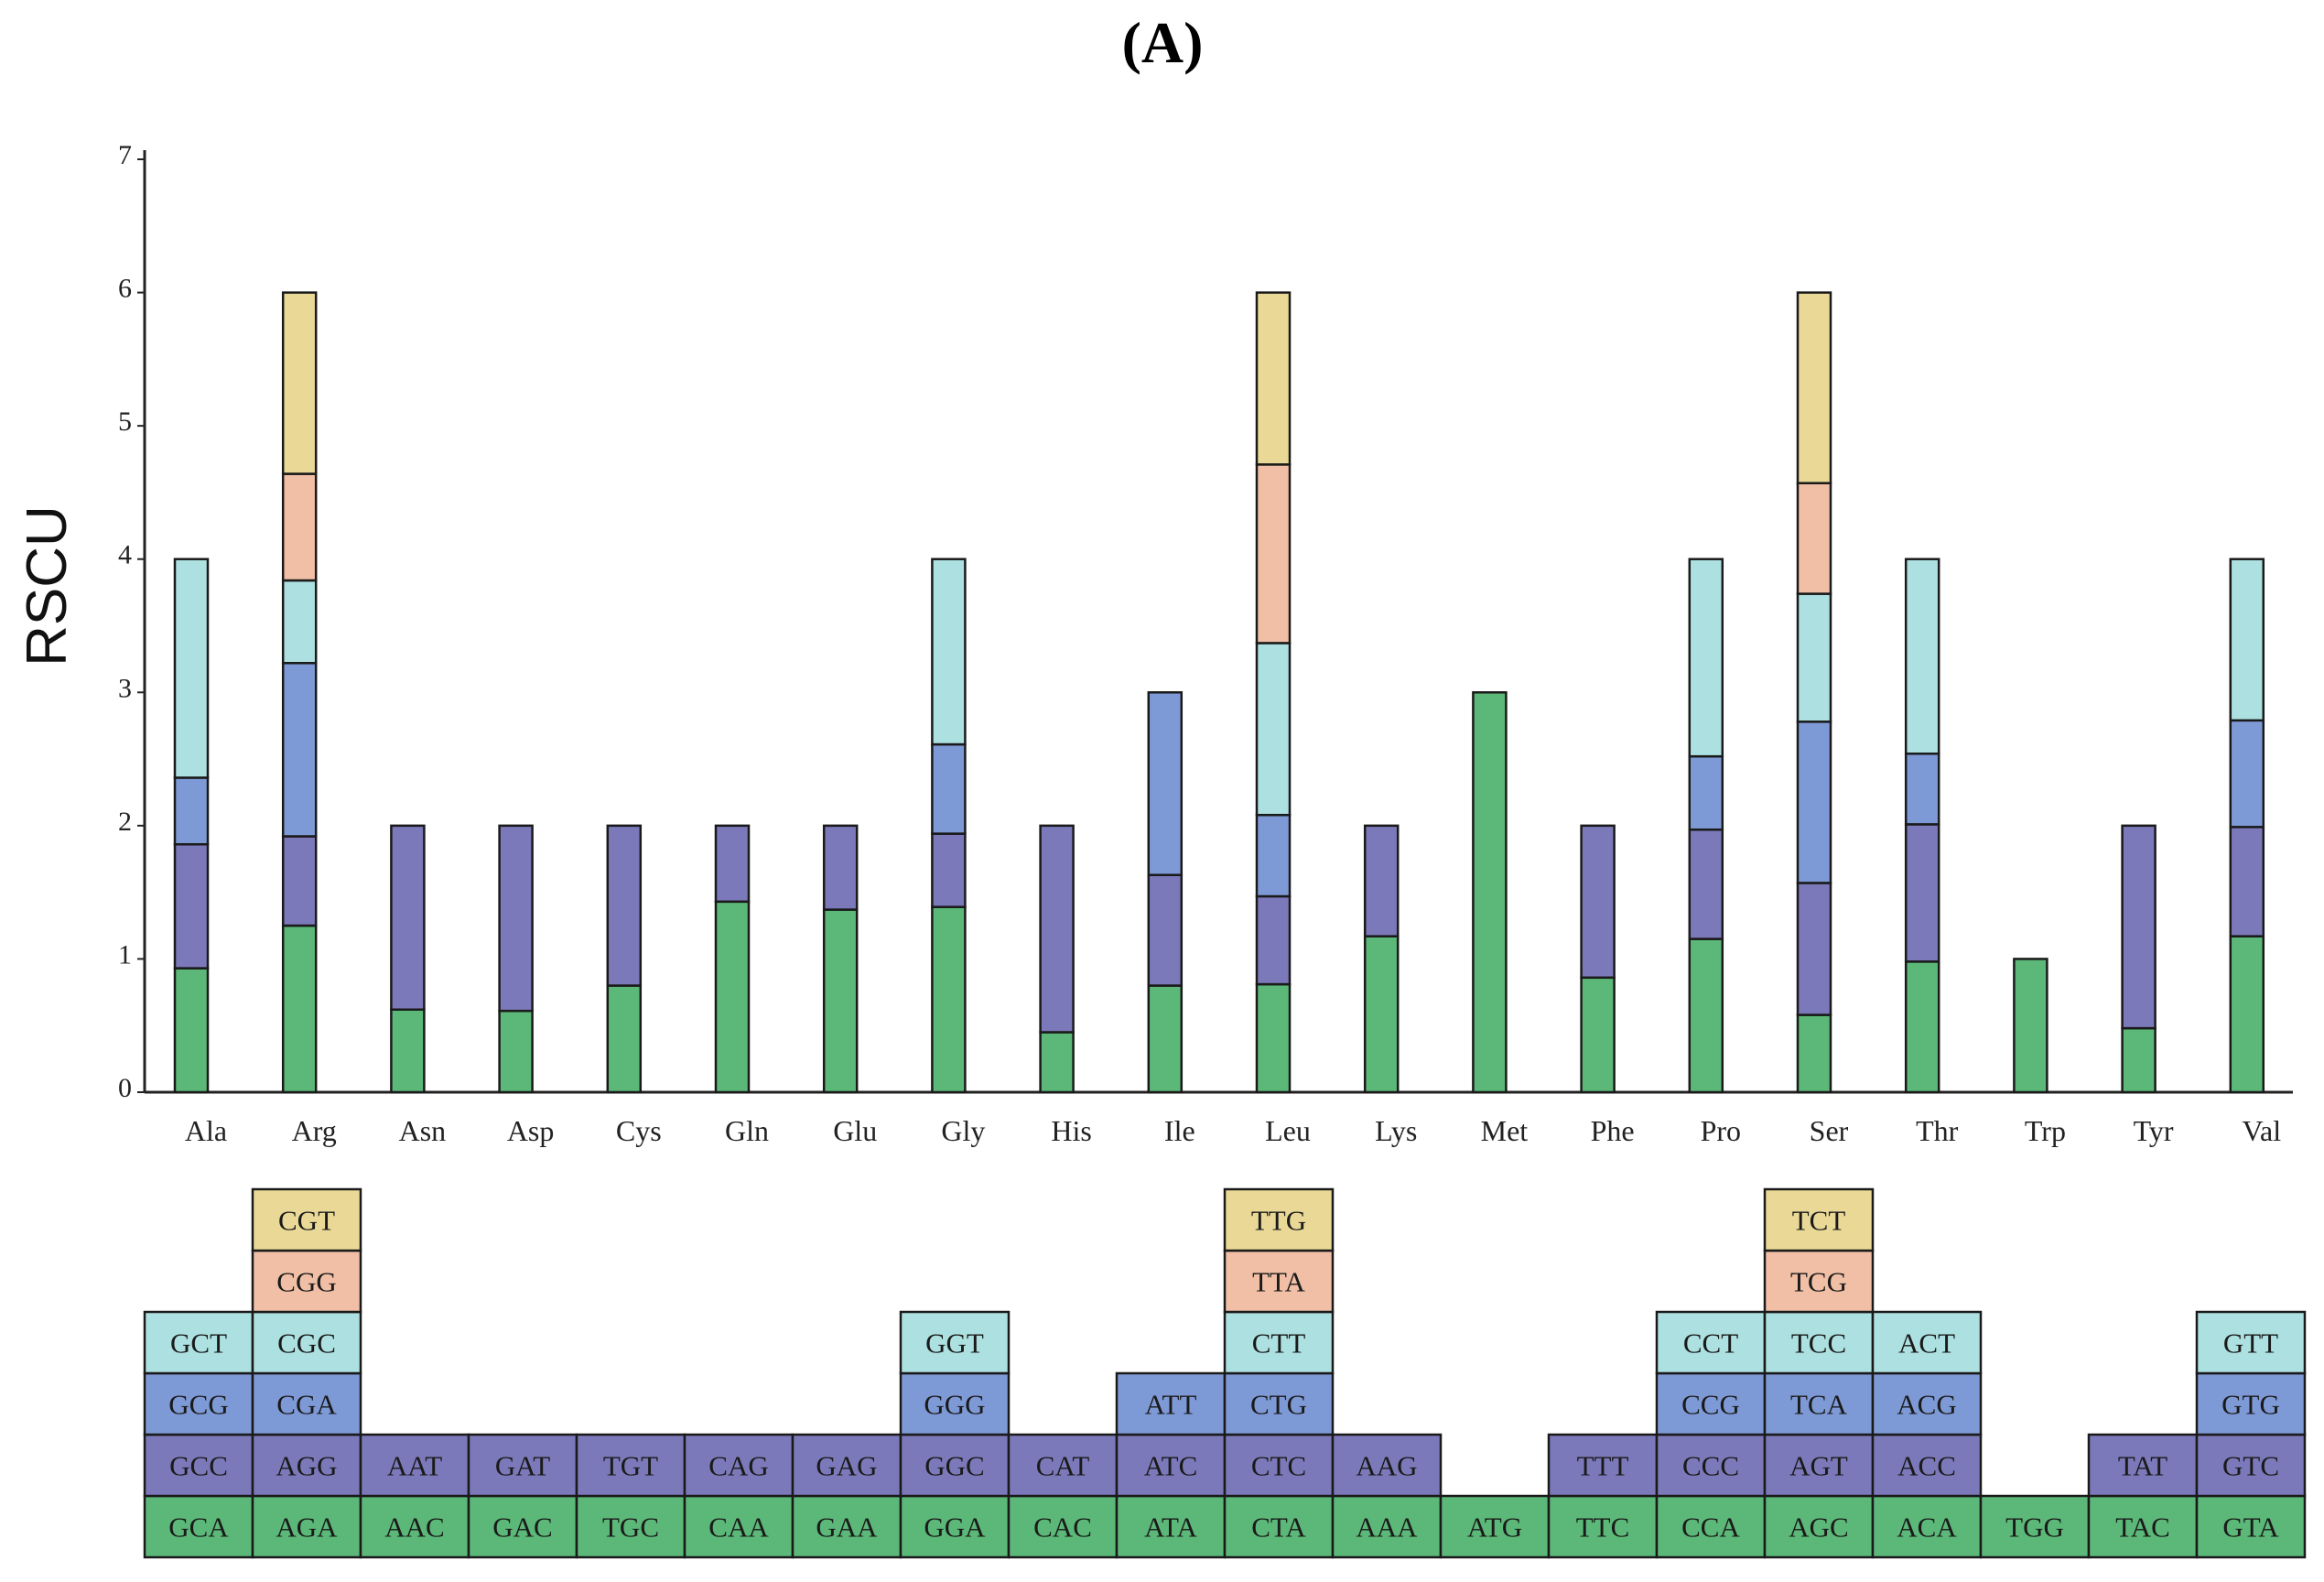 The image size is (2324, 1582). What do you see at coordinates (1829, 1130) in the screenshot?
I see `x-tick-label-Ser: Ser` at bounding box center [1829, 1130].